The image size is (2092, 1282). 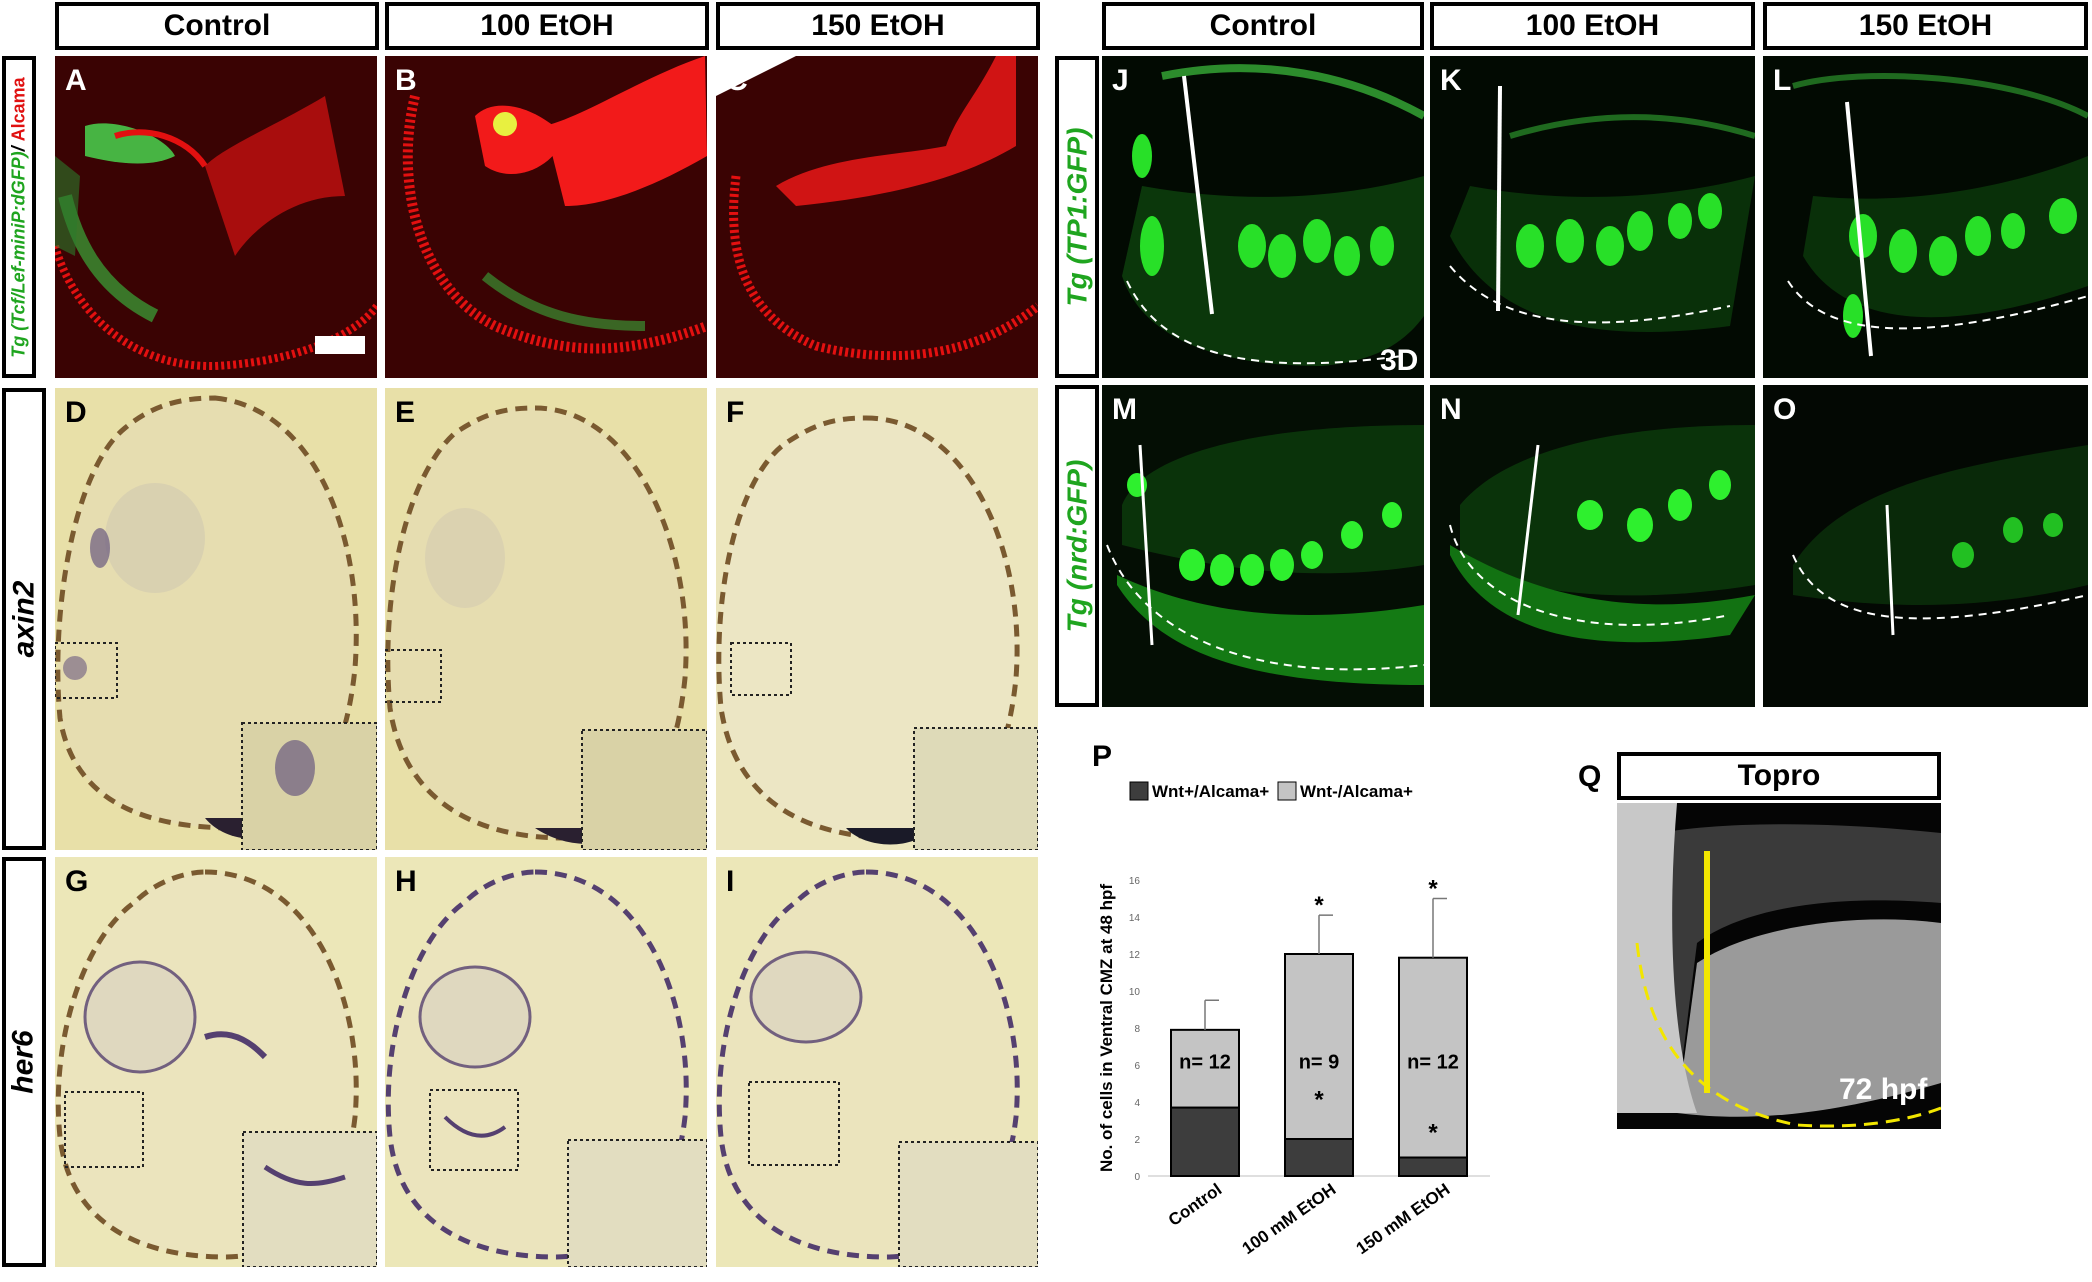 I want to click on row-label-nrd: Tg (nrd:GFP), so click(x=1077, y=546).